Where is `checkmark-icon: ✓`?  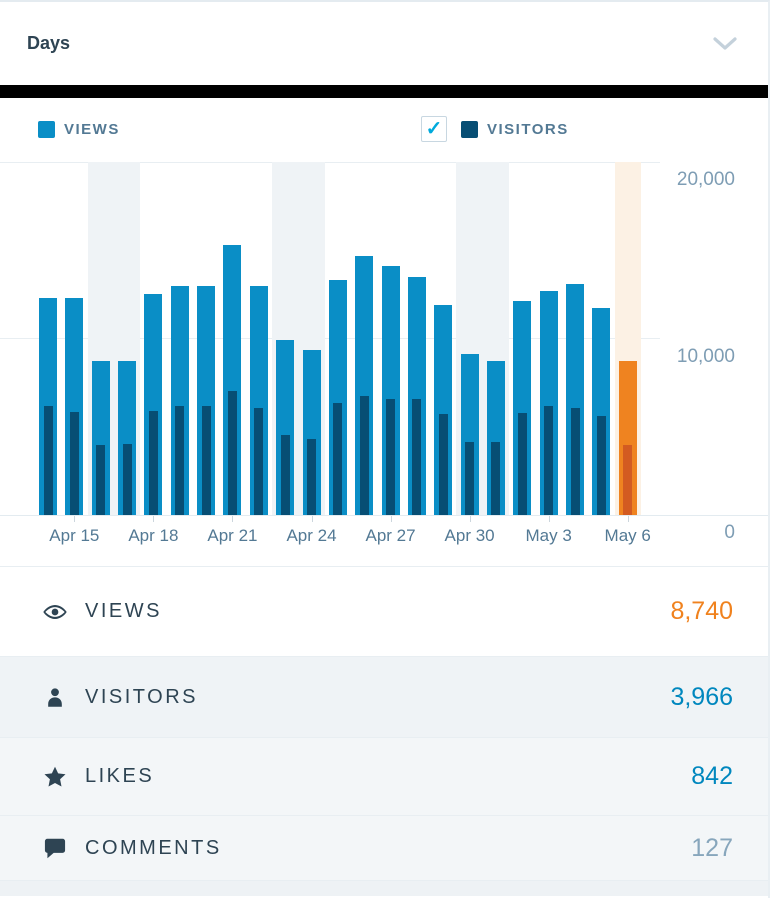 checkmark-icon: ✓ is located at coordinates (434, 129).